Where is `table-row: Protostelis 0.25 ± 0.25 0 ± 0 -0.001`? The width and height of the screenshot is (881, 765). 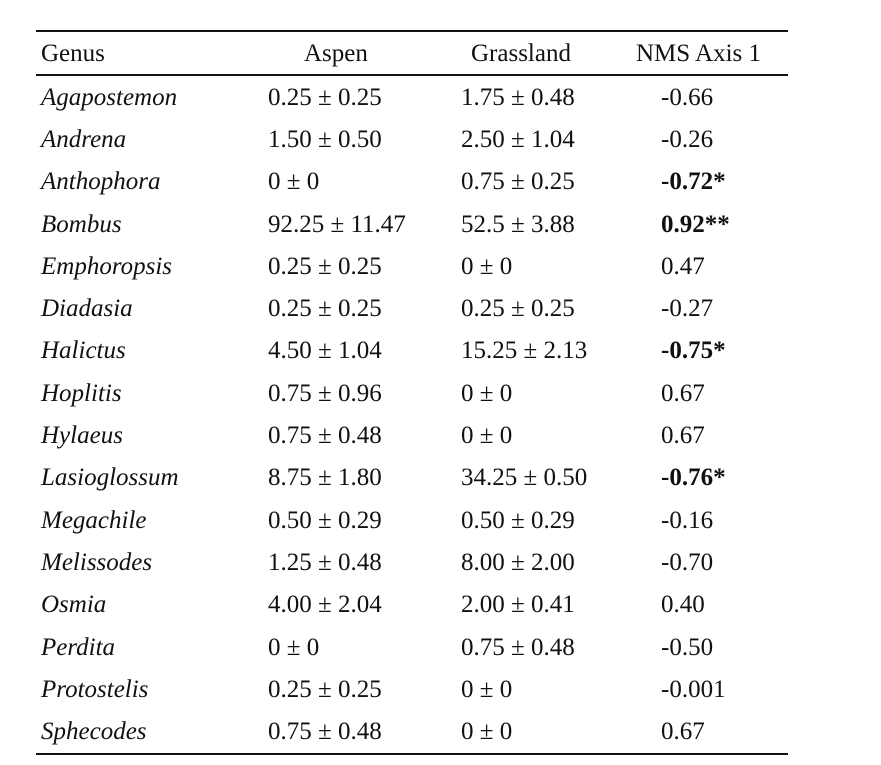
table-row: Protostelis 0.25 ± 0.25 0 ± 0 -0.001 is located at coordinates (412, 689).